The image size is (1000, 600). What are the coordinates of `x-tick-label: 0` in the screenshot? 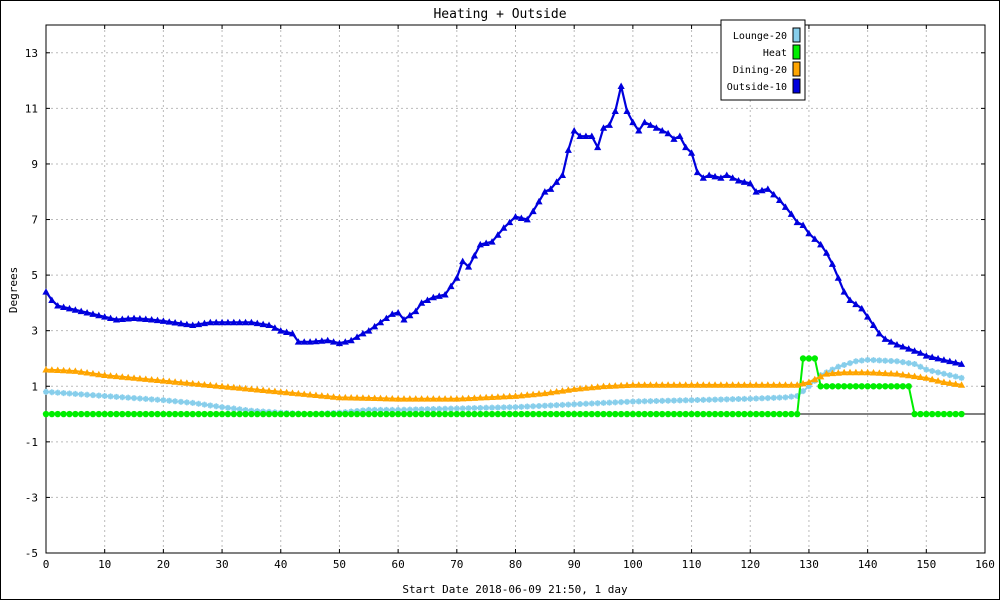 It's located at (46, 564).